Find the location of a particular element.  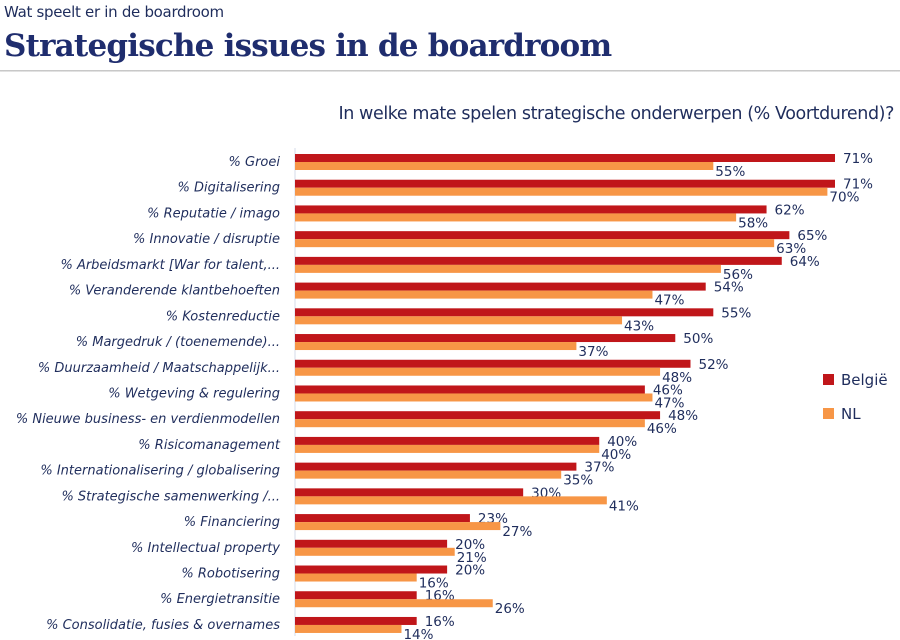

page-title: Strategische issues in de boardroom is located at coordinates (308, 46).